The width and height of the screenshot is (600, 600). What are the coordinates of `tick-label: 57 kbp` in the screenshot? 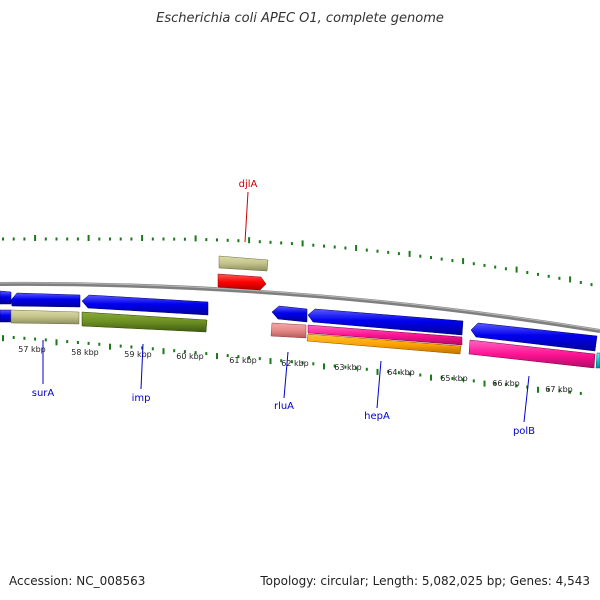 It's located at (32, 349).